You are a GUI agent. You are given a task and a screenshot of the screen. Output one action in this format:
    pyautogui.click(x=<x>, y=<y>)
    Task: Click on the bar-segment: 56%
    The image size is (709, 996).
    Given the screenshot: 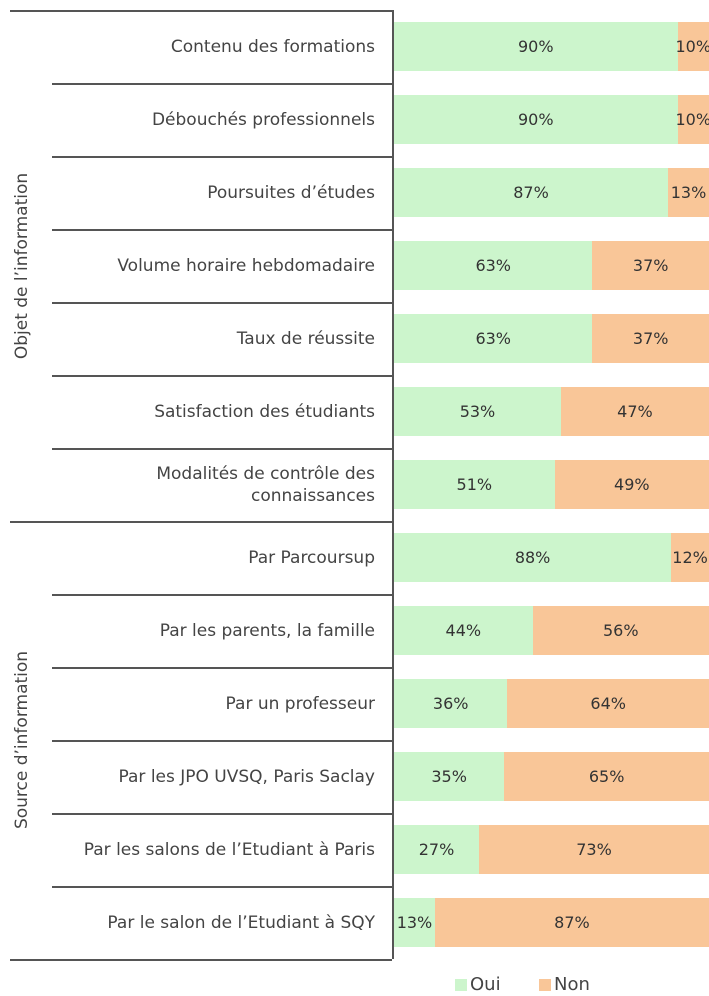 What is the action you would take?
    pyautogui.click(x=620, y=630)
    